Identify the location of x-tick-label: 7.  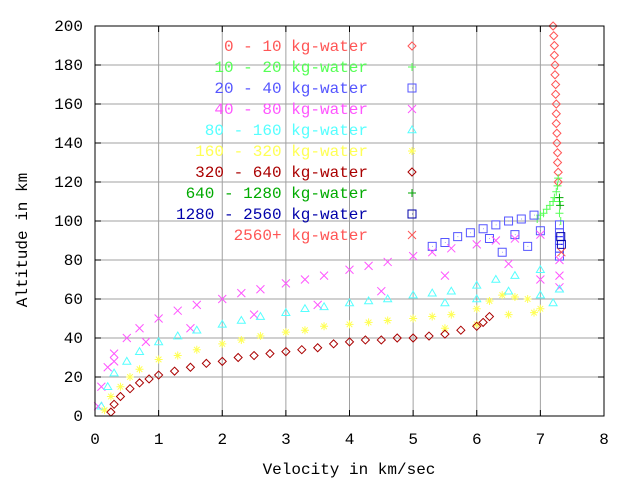
(541, 440).